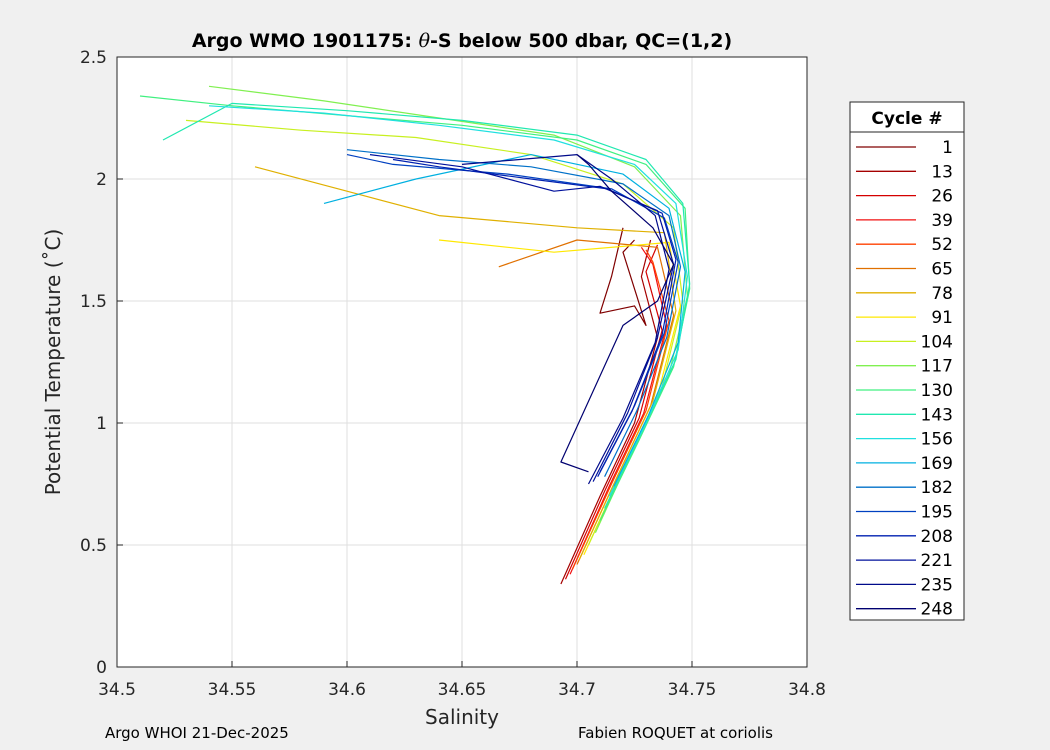 Image resolution: width=1050 pixels, height=750 pixels. I want to click on footer-author: Fabien ROQUET at coriolis, so click(675, 733).